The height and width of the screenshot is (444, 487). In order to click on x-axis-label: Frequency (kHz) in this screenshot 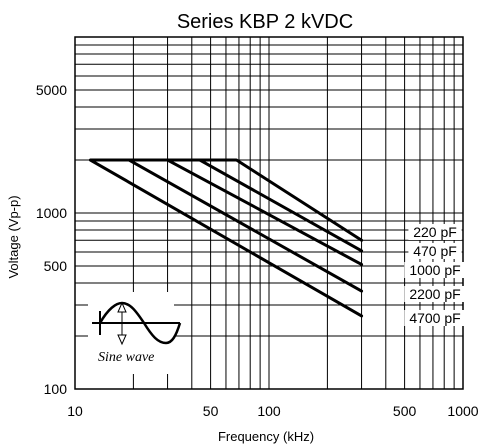, I will do `click(266, 436)`.